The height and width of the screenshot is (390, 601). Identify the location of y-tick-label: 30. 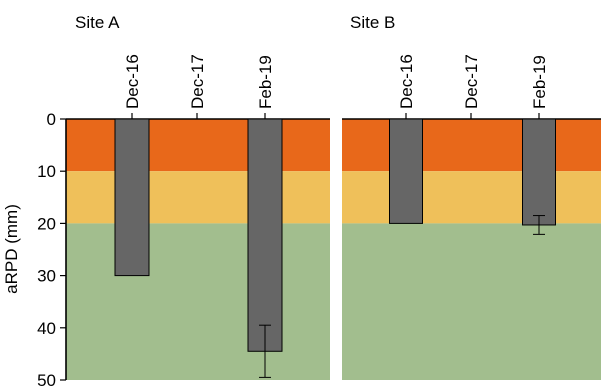
(46, 276).